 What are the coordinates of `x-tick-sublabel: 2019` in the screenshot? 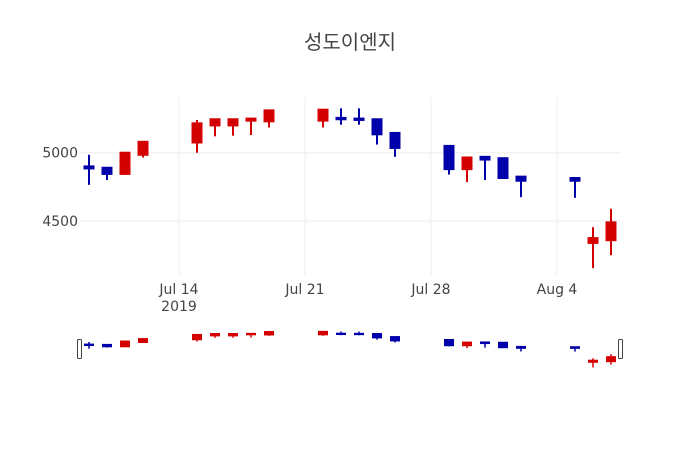 It's located at (179, 307).